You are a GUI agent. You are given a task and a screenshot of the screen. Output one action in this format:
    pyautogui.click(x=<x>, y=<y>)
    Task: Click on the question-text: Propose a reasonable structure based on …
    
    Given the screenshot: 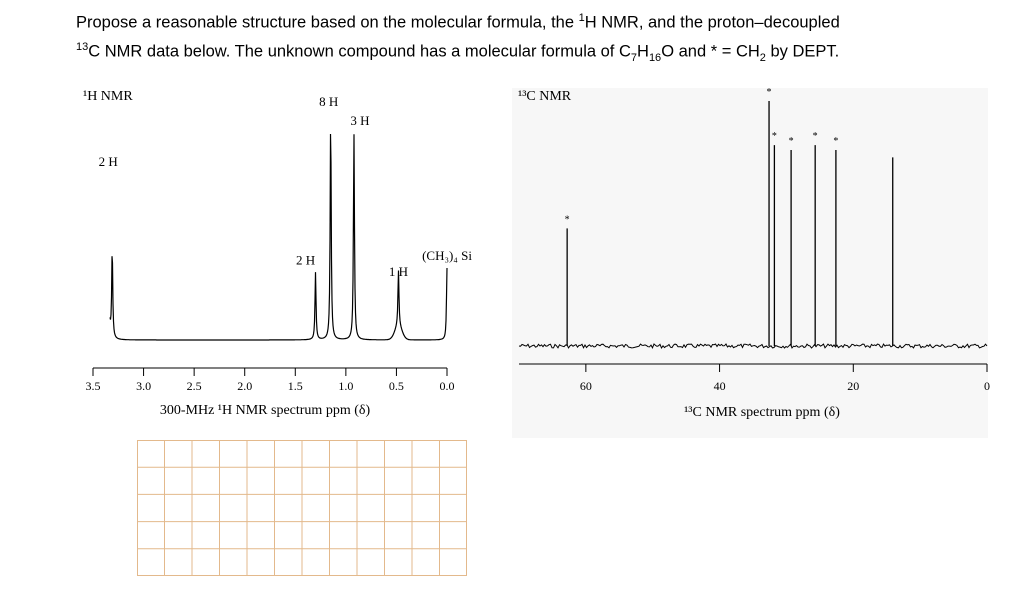 What is the action you would take?
    pyautogui.click(x=541, y=37)
    